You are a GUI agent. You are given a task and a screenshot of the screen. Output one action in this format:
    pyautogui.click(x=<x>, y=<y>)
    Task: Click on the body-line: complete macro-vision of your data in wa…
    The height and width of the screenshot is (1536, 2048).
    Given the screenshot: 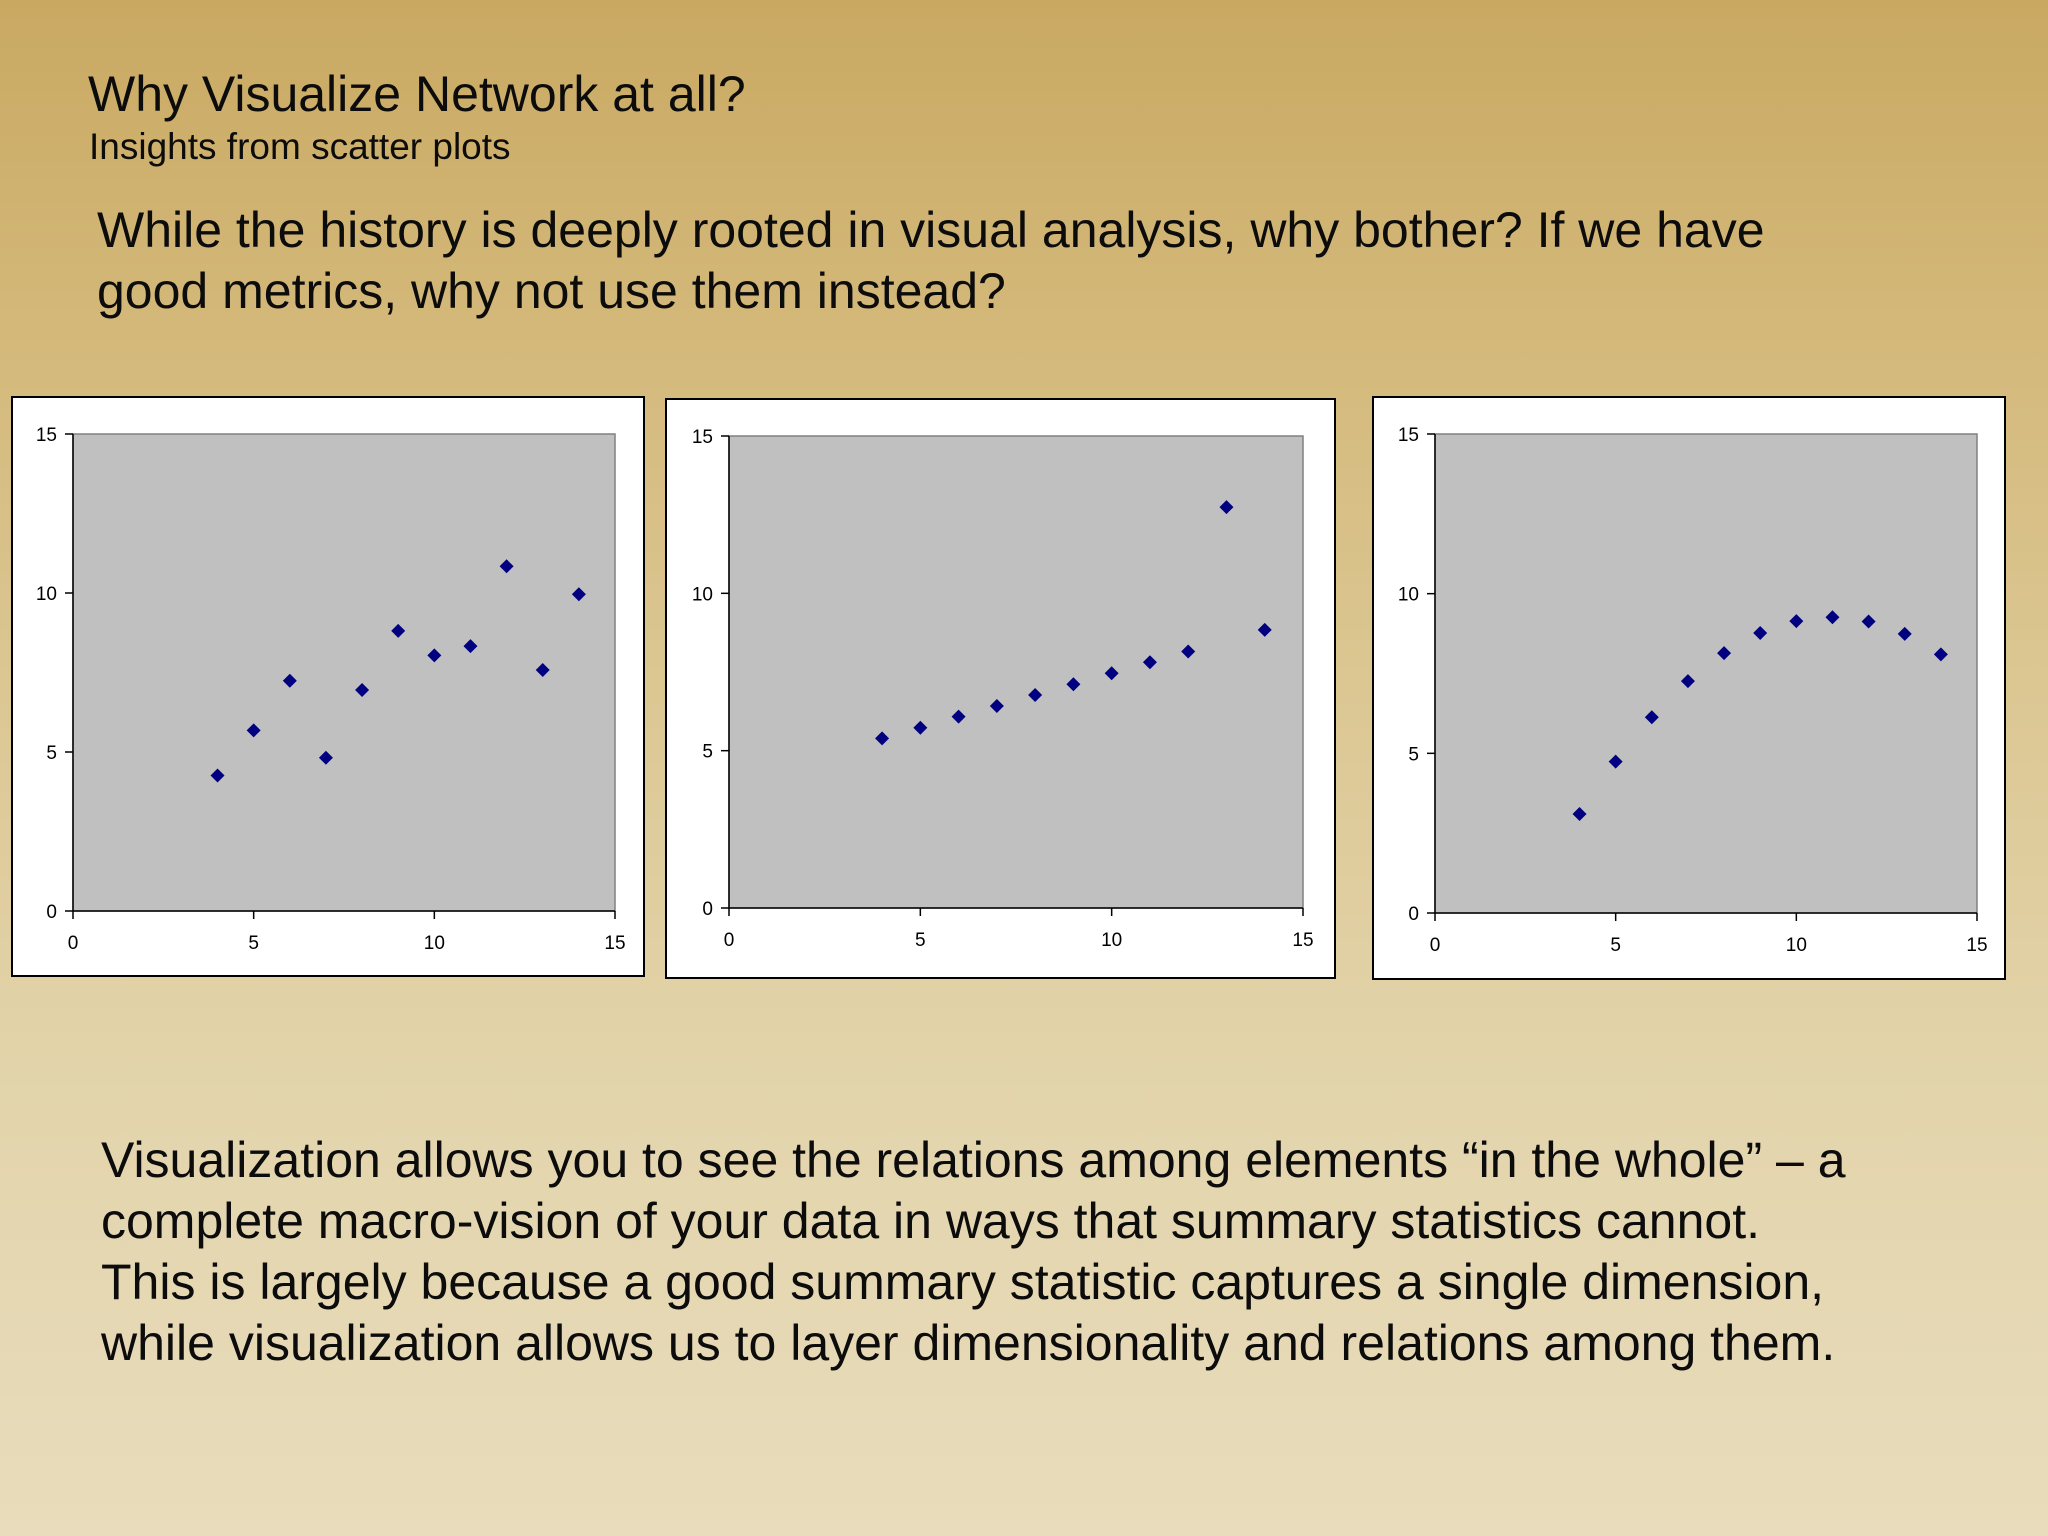 What is the action you would take?
    pyautogui.click(x=930, y=1221)
    